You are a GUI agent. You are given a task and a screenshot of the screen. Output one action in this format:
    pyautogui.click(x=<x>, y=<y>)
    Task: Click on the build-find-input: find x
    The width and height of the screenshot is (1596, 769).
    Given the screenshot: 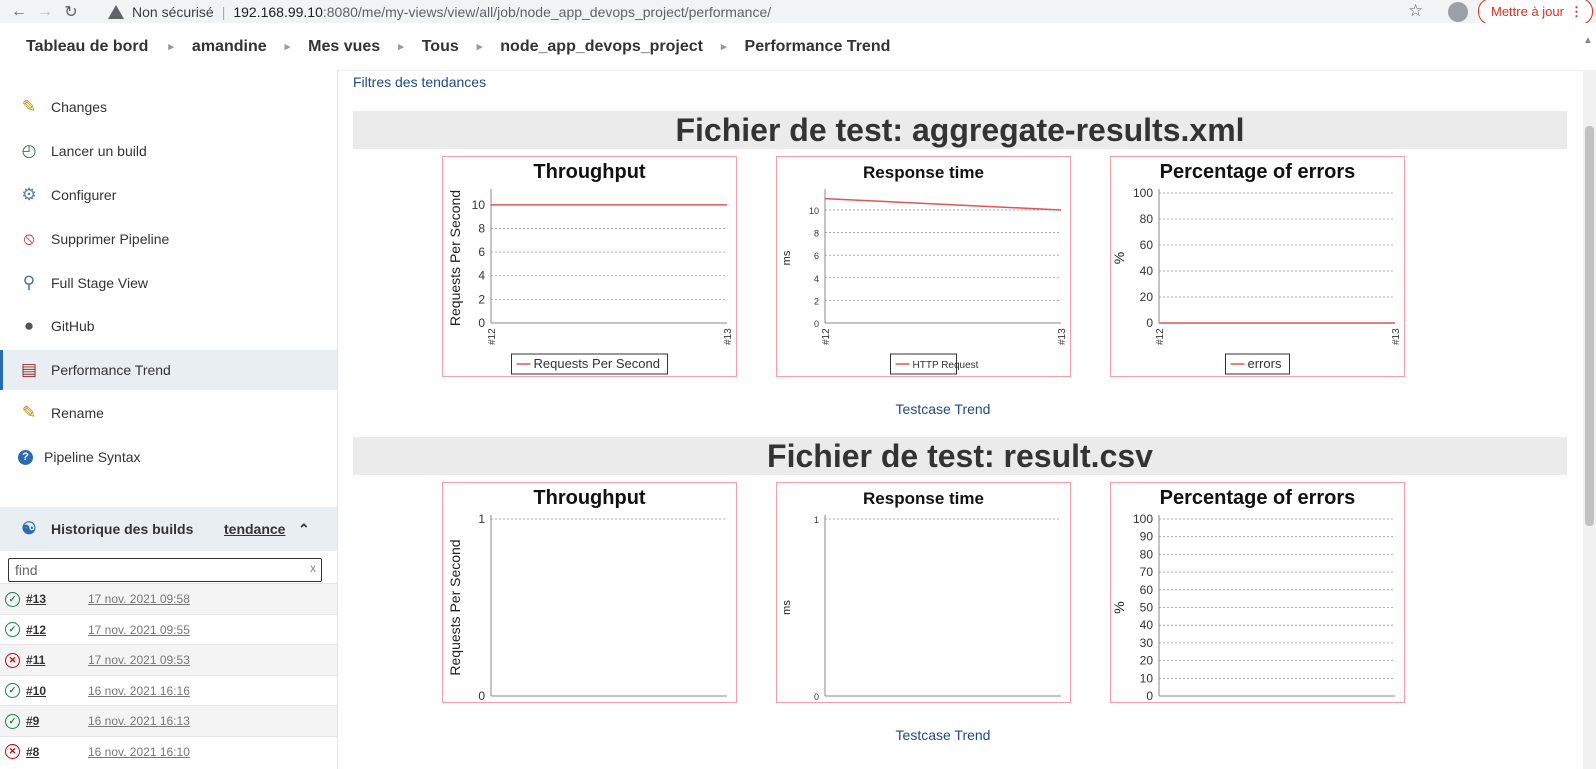 What is the action you would take?
    pyautogui.click(x=165, y=570)
    